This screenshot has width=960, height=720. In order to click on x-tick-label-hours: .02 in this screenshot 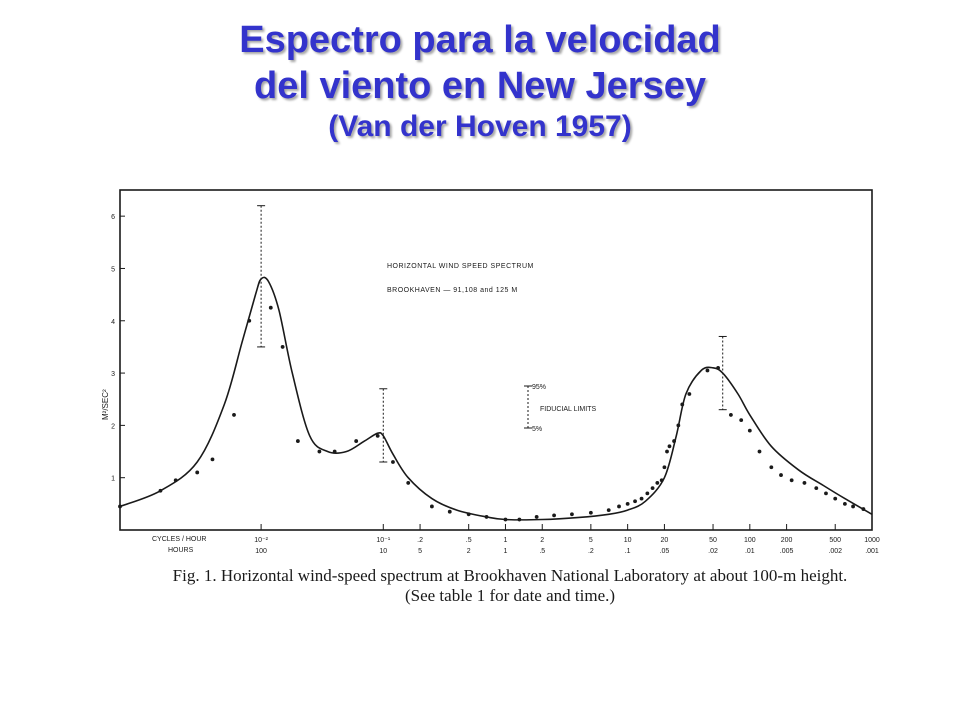, I will do `click(713, 551)`.